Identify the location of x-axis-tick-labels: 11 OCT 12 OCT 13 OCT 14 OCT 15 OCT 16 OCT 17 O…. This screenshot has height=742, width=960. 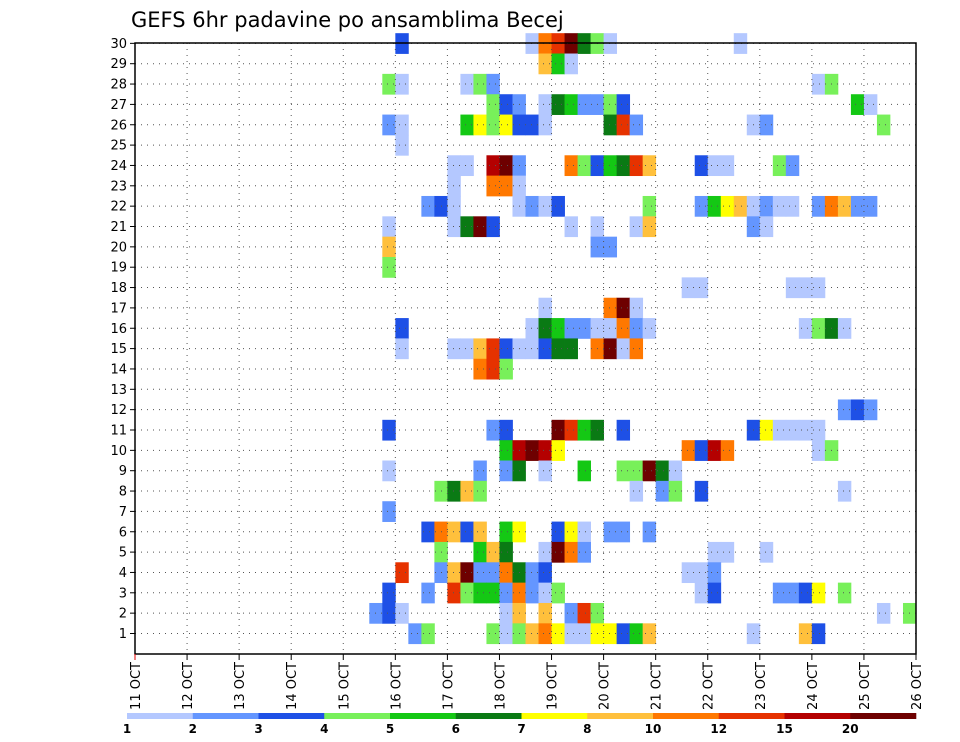
(527, 686).